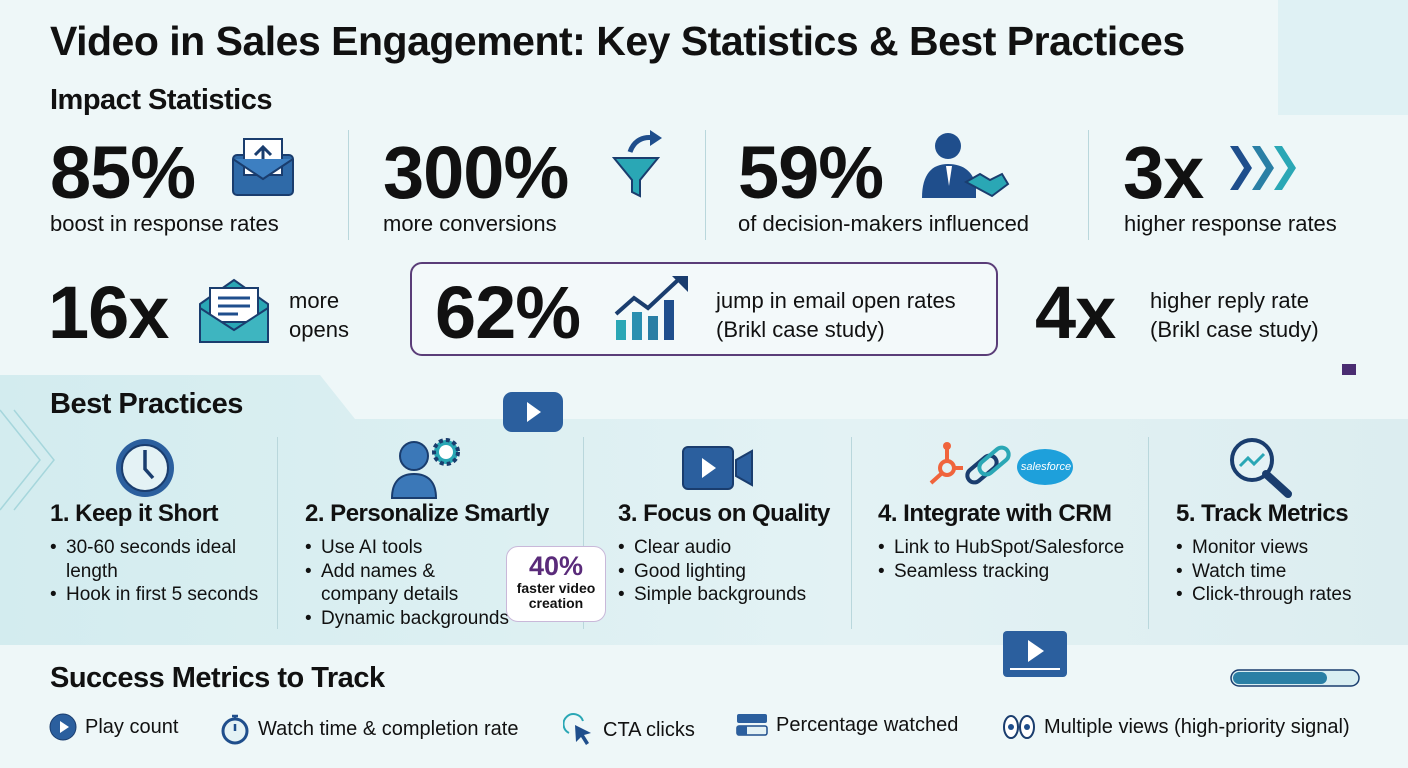  Describe the element at coordinates (649, 729) in the screenshot. I see `metric-label: CTA clicks` at that location.